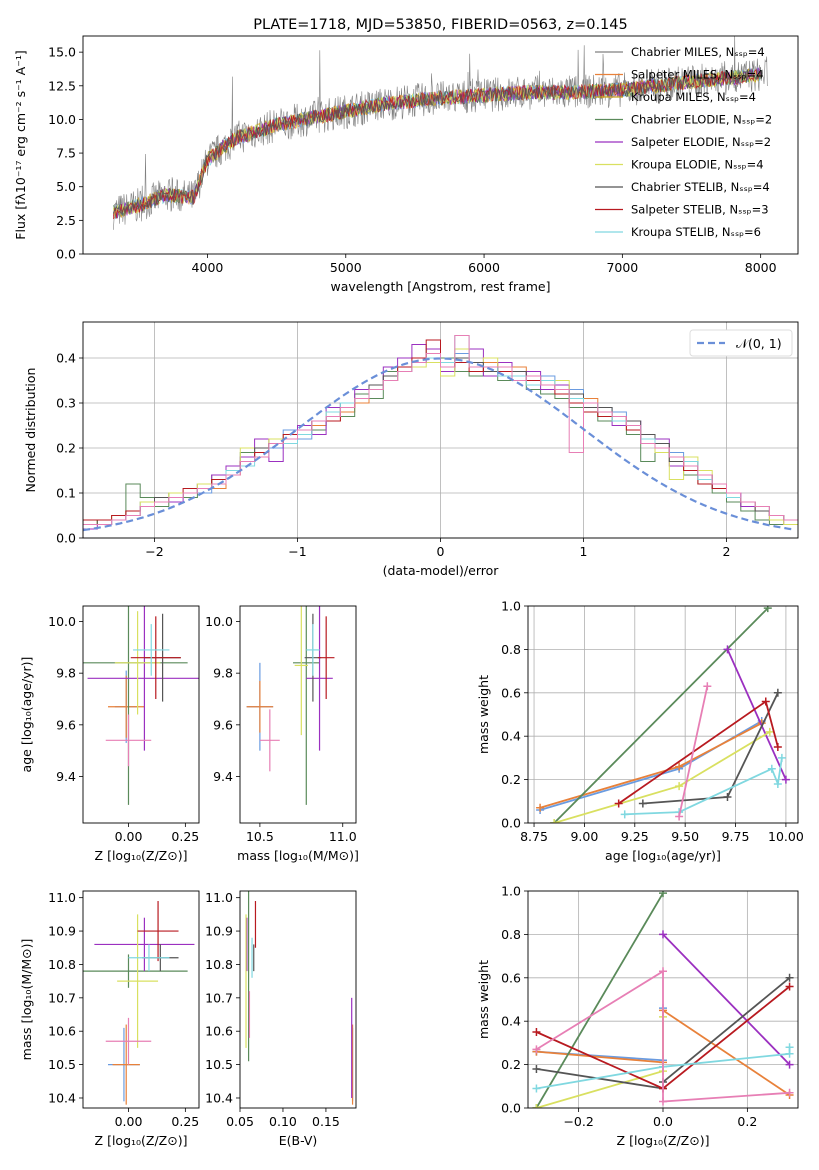 This screenshot has height=1170, width=819. What do you see at coordinates (154, 551) in the screenshot?
I see `x-tick-label: −2` at bounding box center [154, 551].